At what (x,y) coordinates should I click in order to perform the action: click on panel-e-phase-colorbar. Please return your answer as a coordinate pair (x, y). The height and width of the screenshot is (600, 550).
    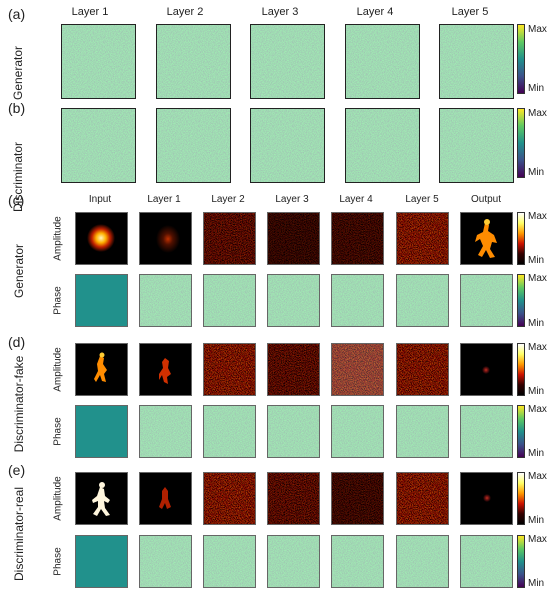
    Looking at the image, I should click on (521, 561).